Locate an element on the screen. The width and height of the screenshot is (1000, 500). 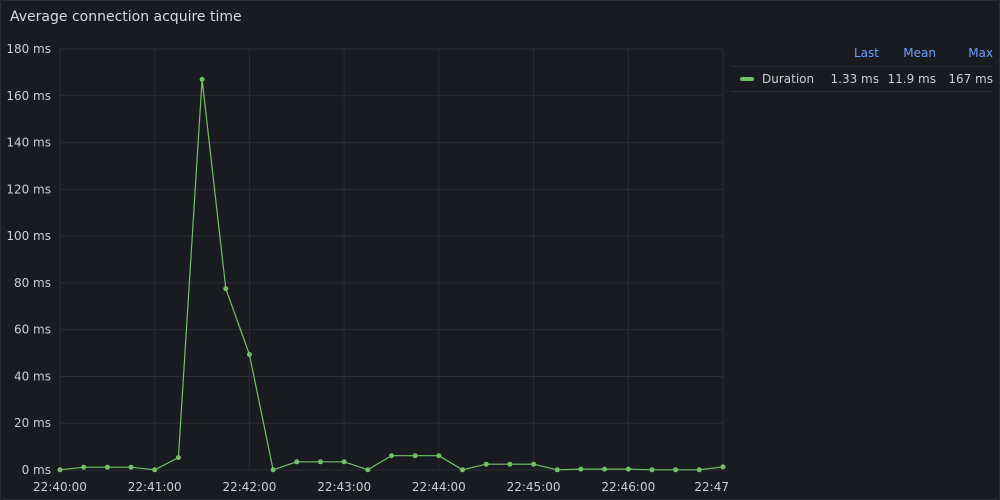
legend-row-duration: Duration 1.33 ms 11.9 ms 167 ms is located at coordinates (862, 79).